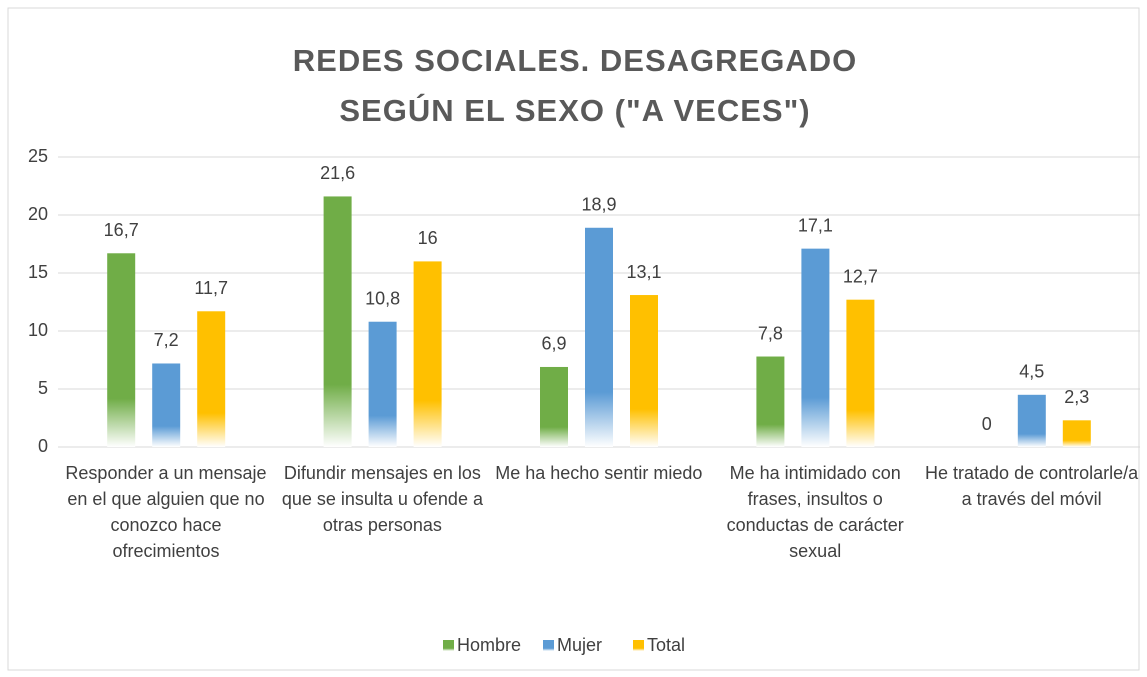 The height and width of the screenshot is (677, 1147). What do you see at coordinates (1076, 397) in the screenshot?
I see `data-label: 2,3` at bounding box center [1076, 397].